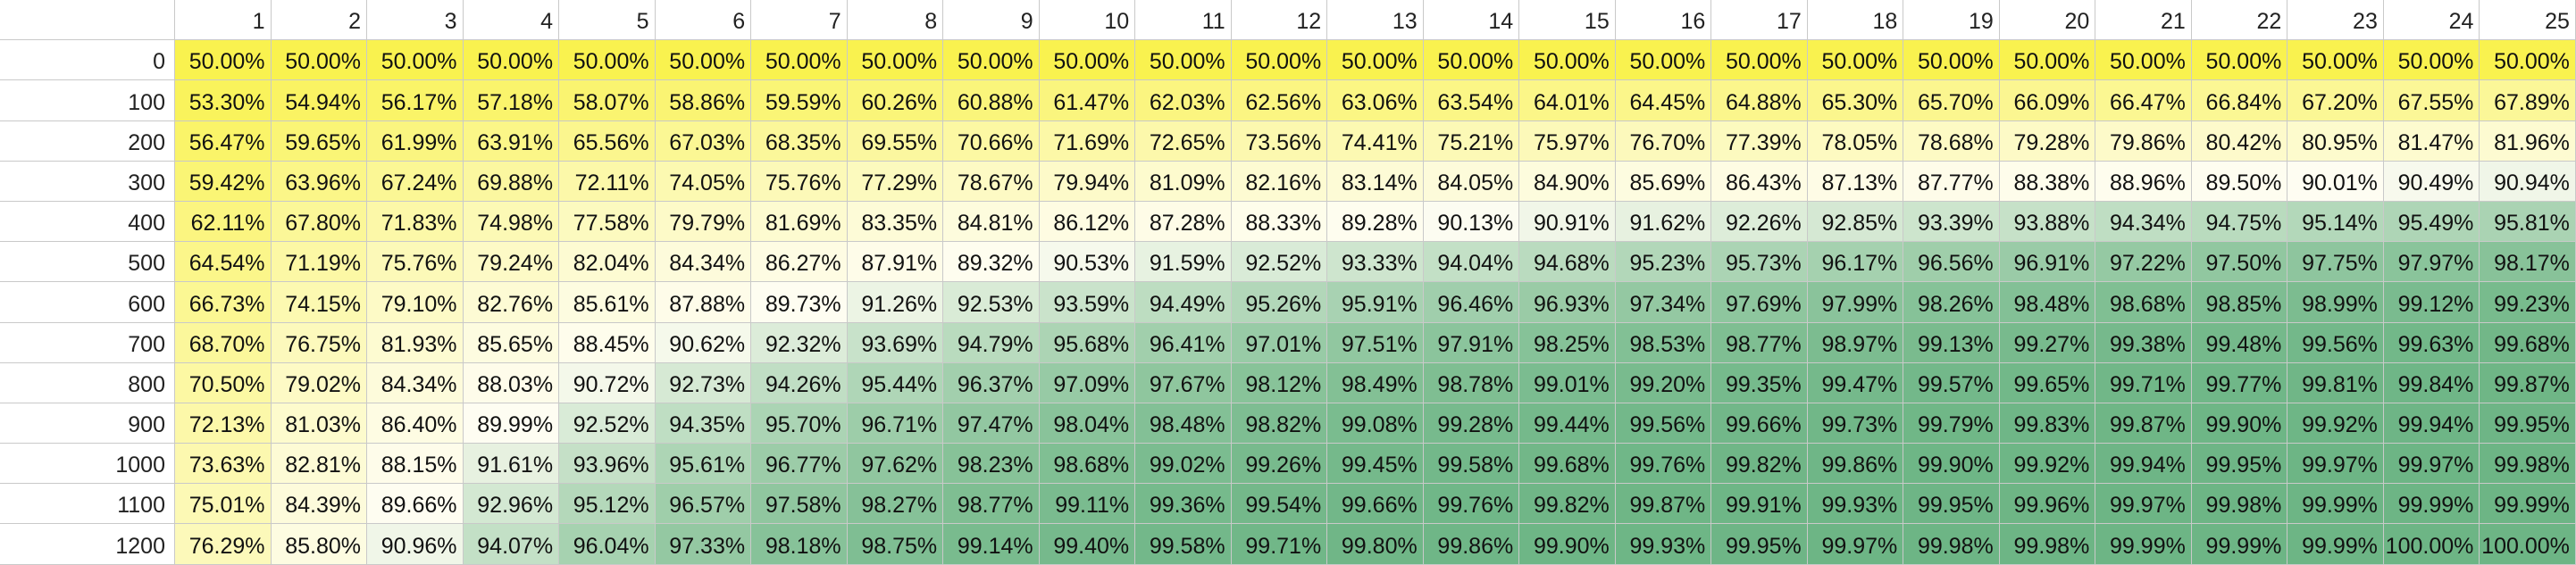  What do you see at coordinates (1472, 263) in the screenshot?
I see `table-cell: 94.04%` at bounding box center [1472, 263].